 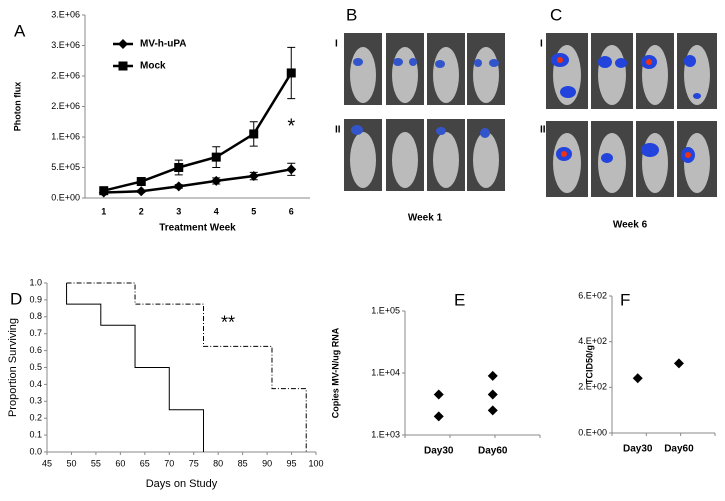 What do you see at coordinates (35, 384) in the screenshot?
I see `y-tick-label: 0.4` at bounding box center [35, 384].